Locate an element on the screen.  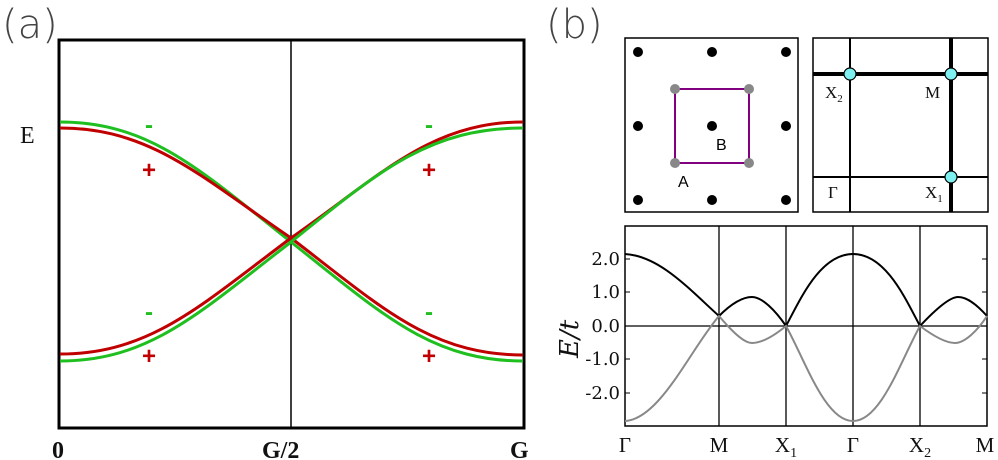
lattice-diagram: B A is located at coordinates (711, 125).